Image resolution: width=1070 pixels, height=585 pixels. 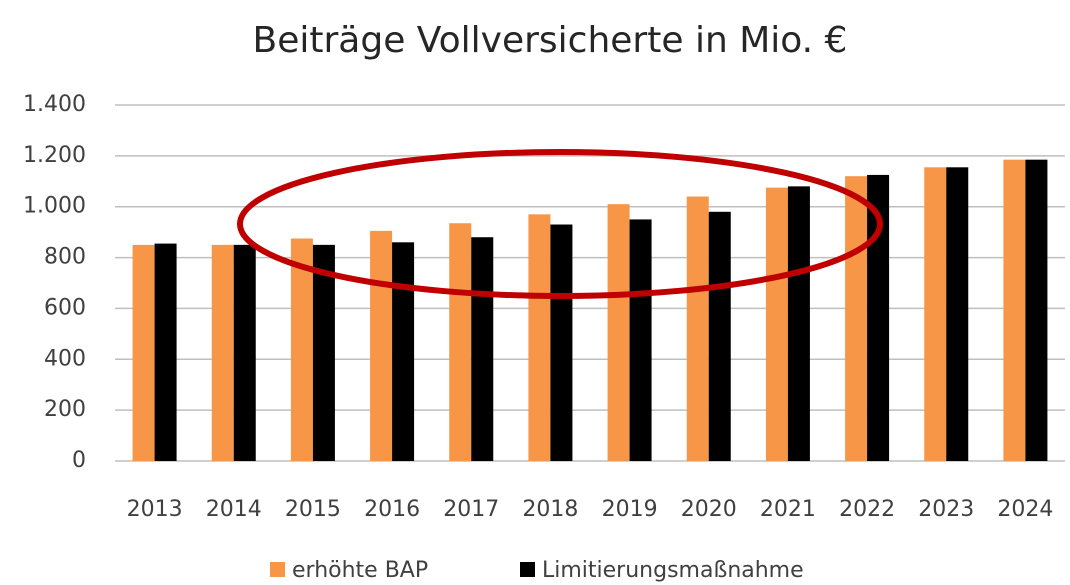 What do you see at coordinates (360, 570) in the screenshot?
I see `legend-label: erhöhte BAP` at bounding box center [360, 570].